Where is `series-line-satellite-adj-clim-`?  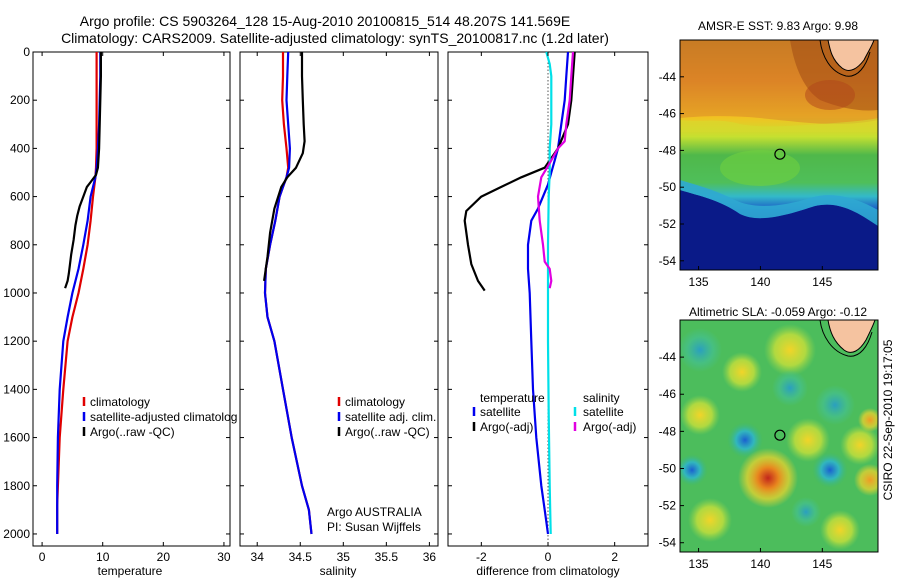
series-line-satellite-adj-clim- is located at coordinates (288, 293).